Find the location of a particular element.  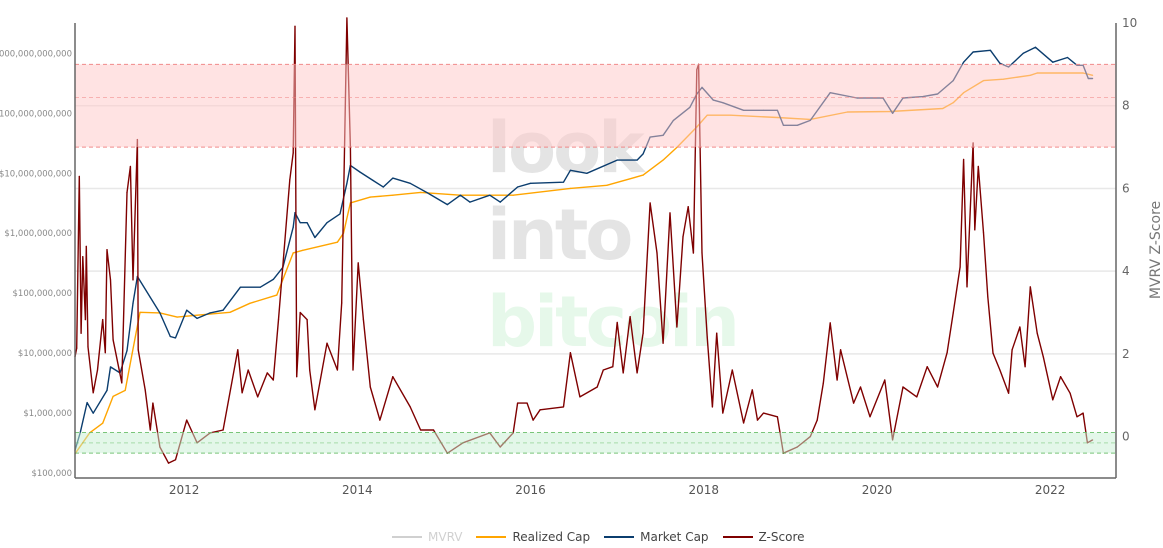

zone-band is located at coordinates (595, 106).